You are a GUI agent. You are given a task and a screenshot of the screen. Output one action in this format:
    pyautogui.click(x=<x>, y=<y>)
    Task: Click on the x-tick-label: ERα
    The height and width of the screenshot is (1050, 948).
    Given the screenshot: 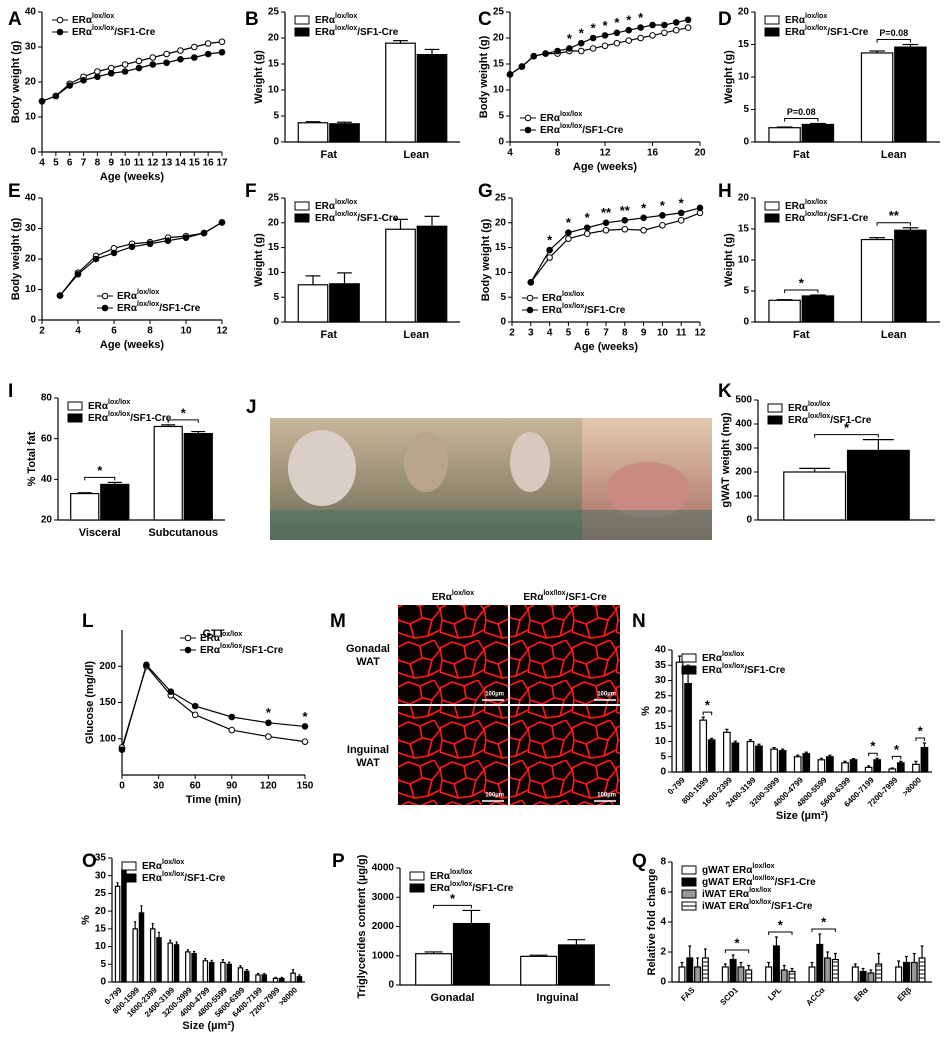 What is the action you would take?
    pyautogui.click(x=861, y=994)
    